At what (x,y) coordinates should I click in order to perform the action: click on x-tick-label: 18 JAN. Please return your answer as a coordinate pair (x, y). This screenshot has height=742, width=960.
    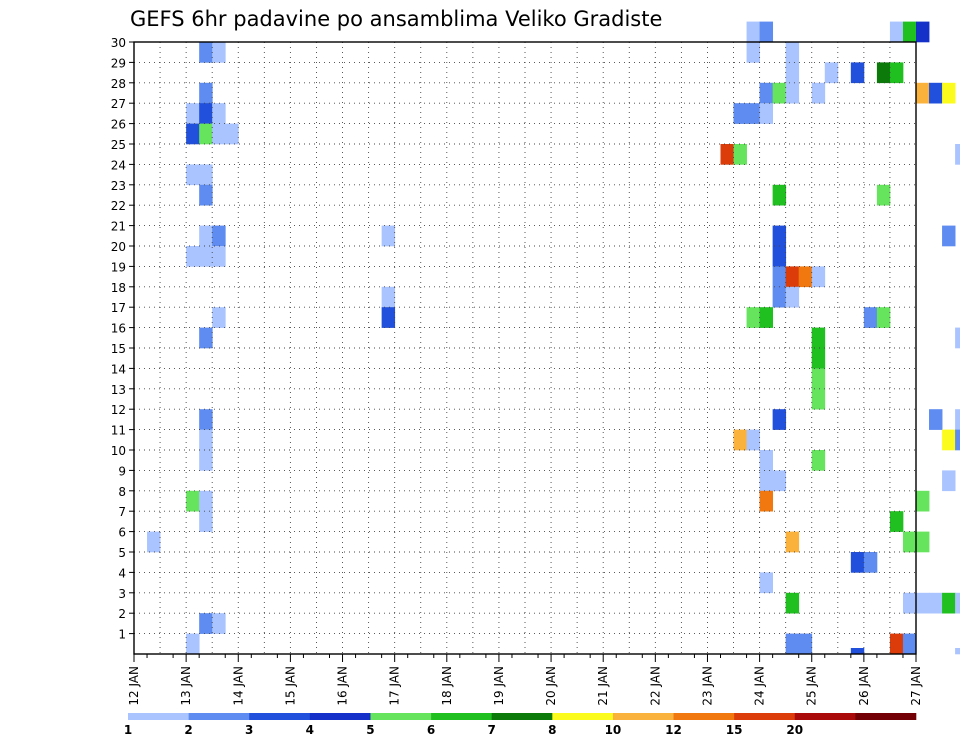
    Looking at the image, I should click on (447, 686).